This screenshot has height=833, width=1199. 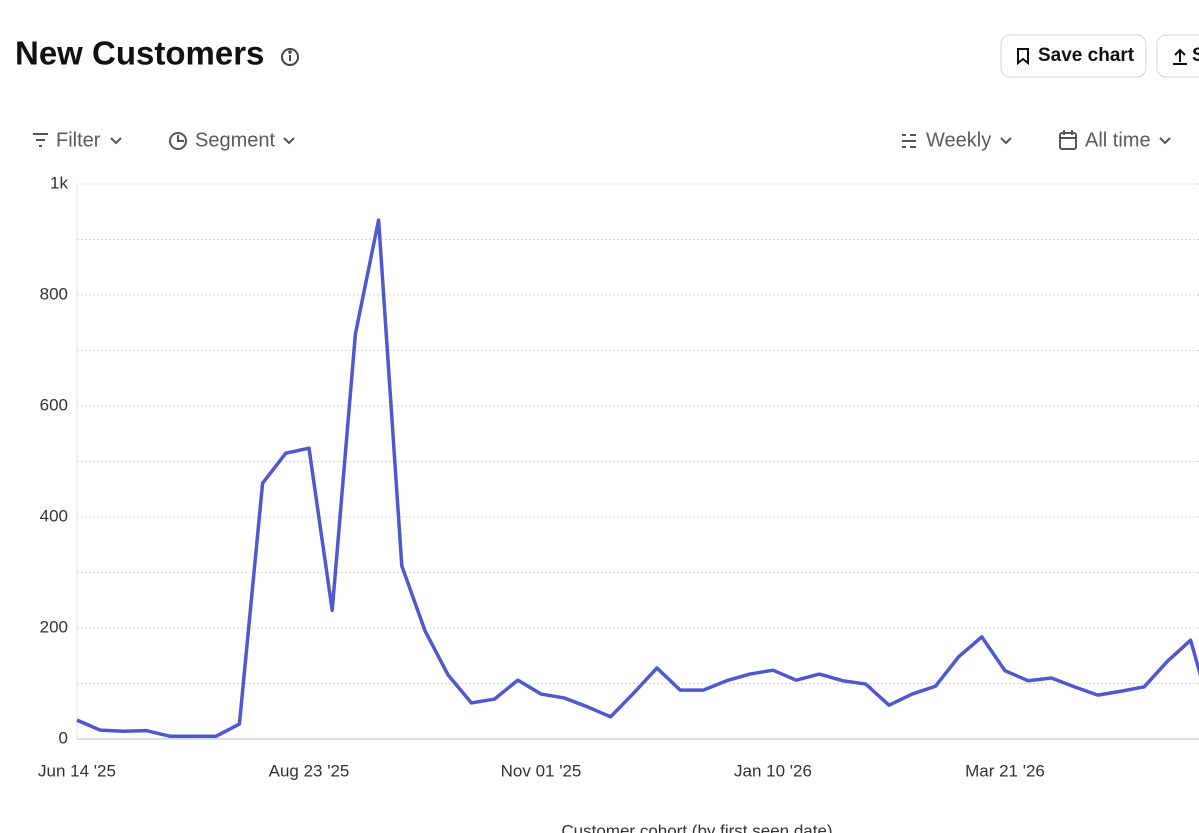 What do you see at coordinates (1118, 140) in the screenshot?
I see `range-label: All time` at bounding box center [1118, 140].